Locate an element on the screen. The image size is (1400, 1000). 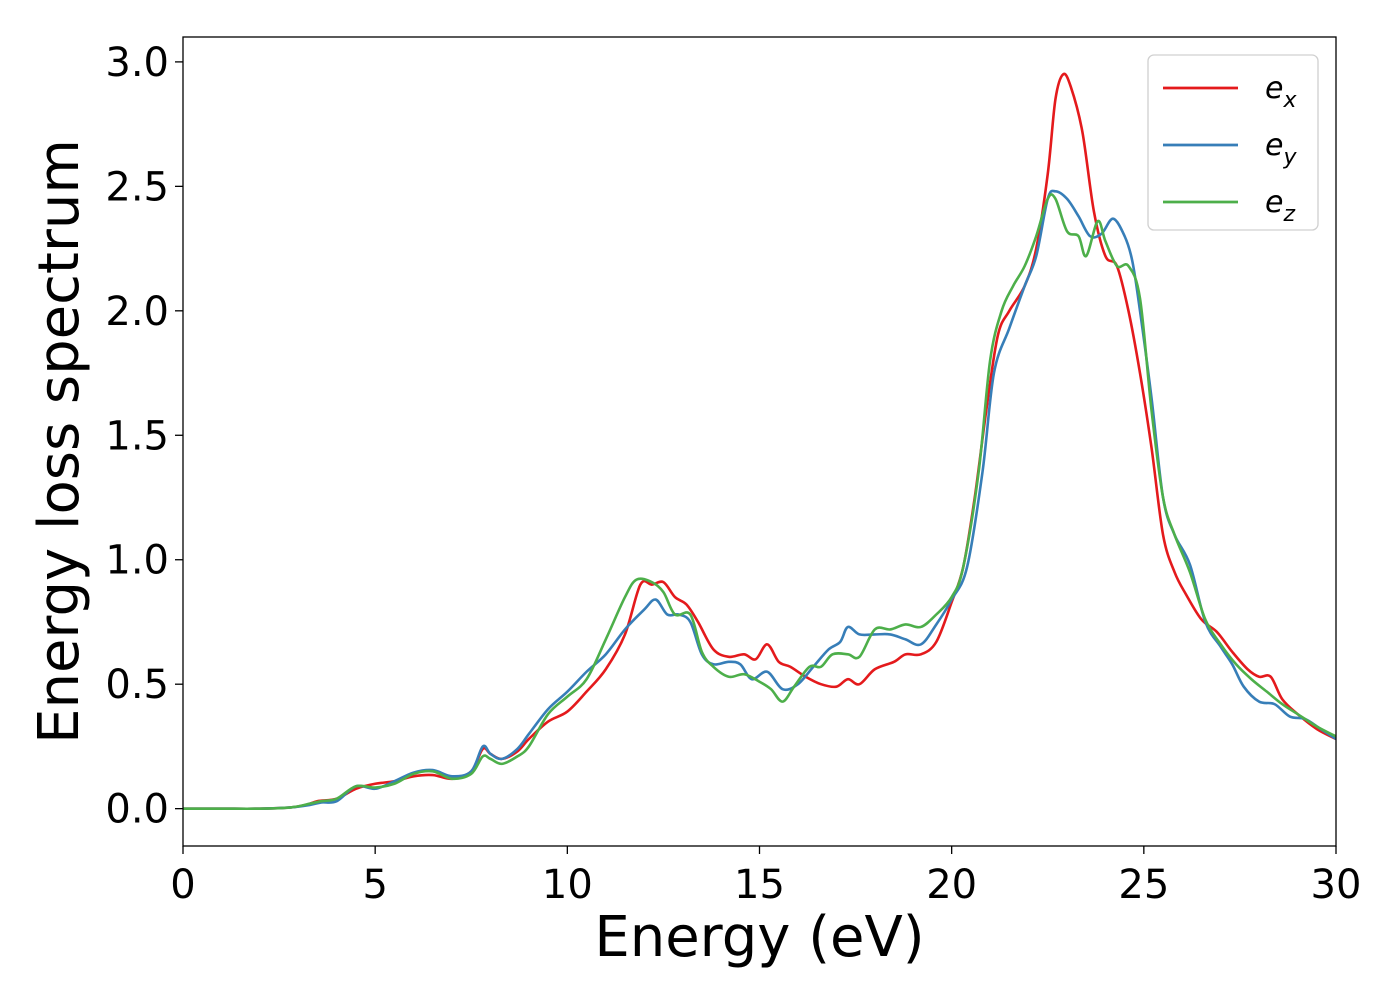
y-axis-label: Energy loss spectrum is located at coordinates (59, 441).